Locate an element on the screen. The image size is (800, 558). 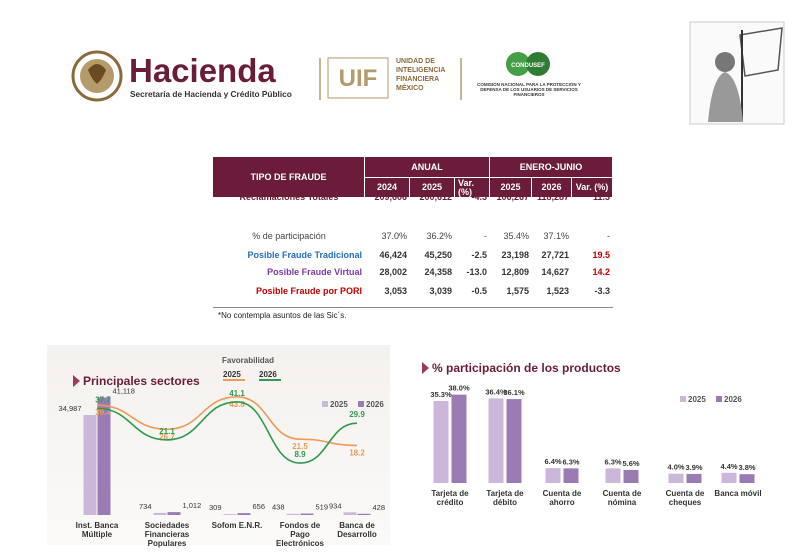
bar-value-label: 38.0% is located at coordinates (459, 388).